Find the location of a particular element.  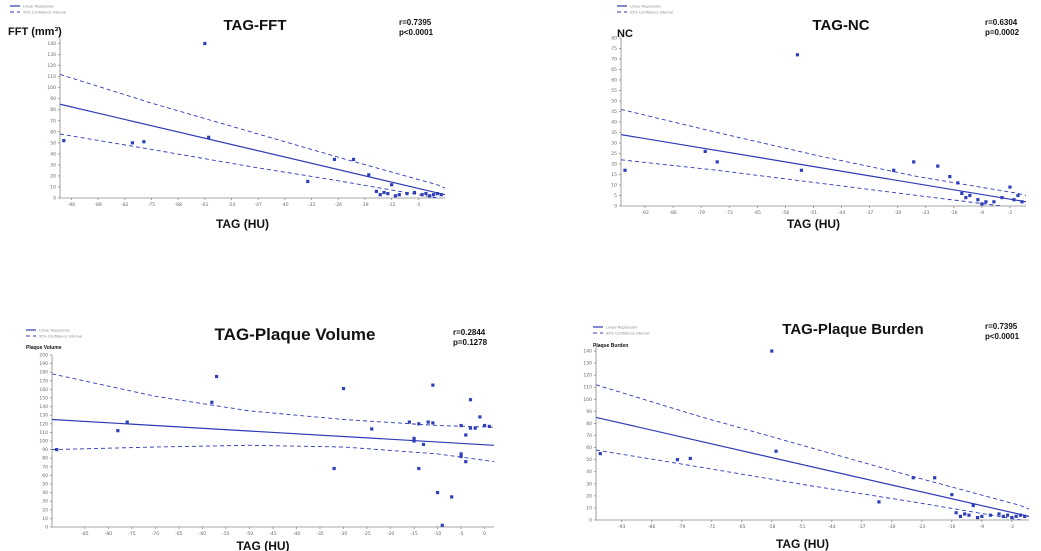

y-tick-label: 200 is located at coordinates (43, 356).